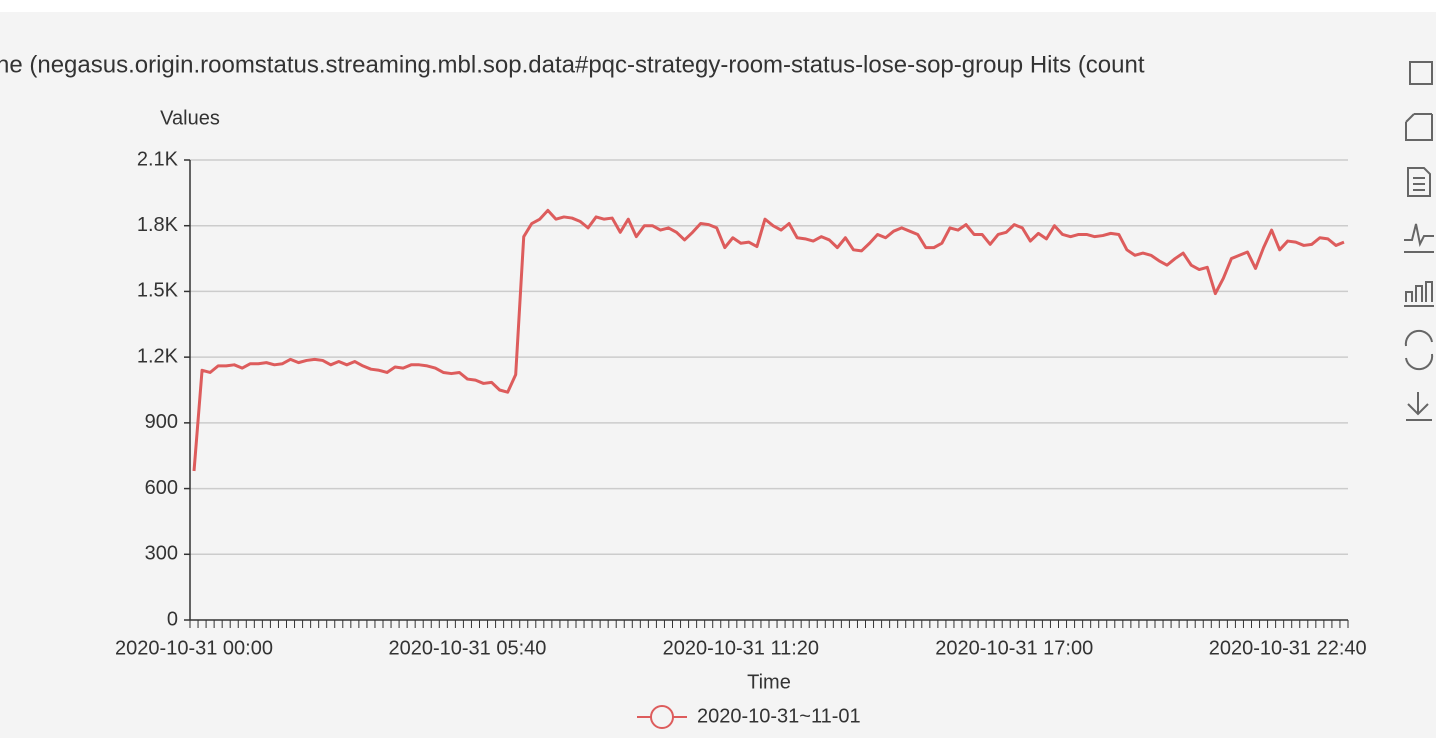 The image size is (1436, 738). I want to click on y-tick-label: 2.1K, so click(158, 159).